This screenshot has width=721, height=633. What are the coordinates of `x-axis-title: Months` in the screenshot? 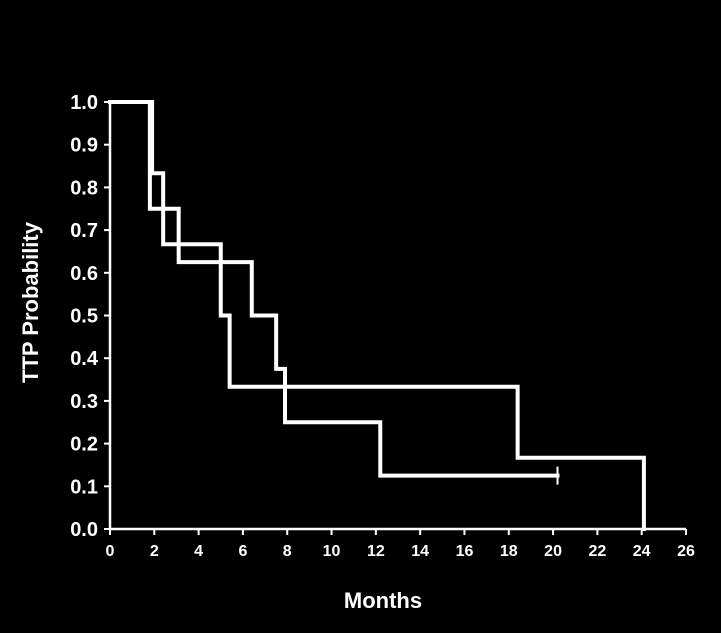 It's located at (383, 600).